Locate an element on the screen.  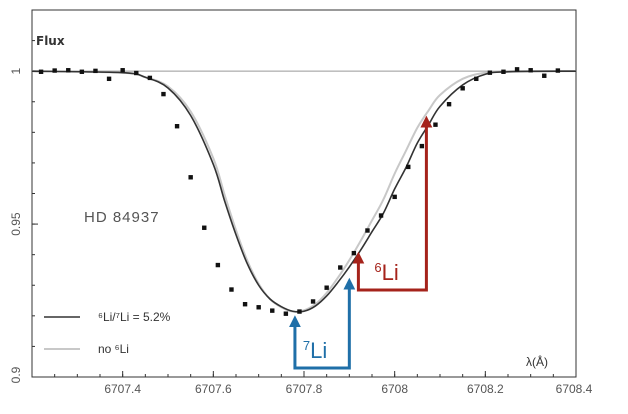
y-tick-label: 0.95 is located at coordinates (16, 224).